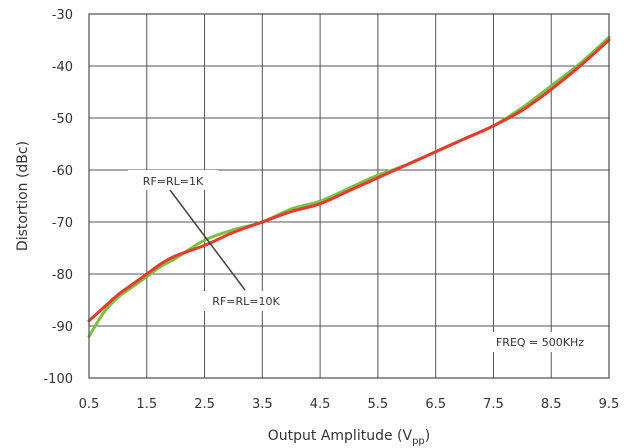 This screenshot has width=636, height=448. Describe the element at coordinates (146, 404) in the screenshot. I see `x-tick-label: 1.5` at that location.